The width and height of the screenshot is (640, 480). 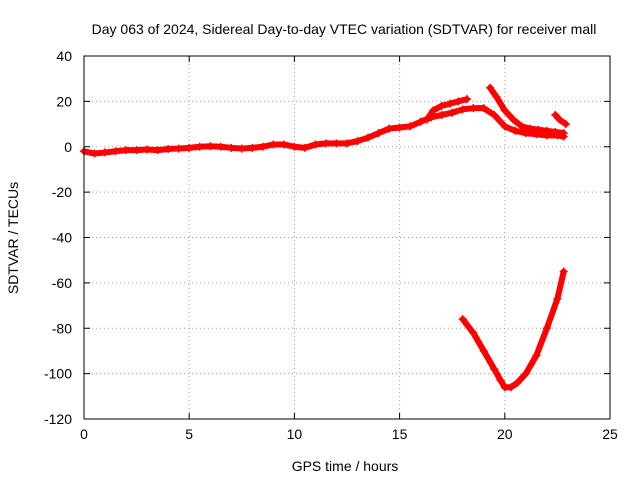 I want to click on x-tick-label: 0, so click(x=84, y=434).